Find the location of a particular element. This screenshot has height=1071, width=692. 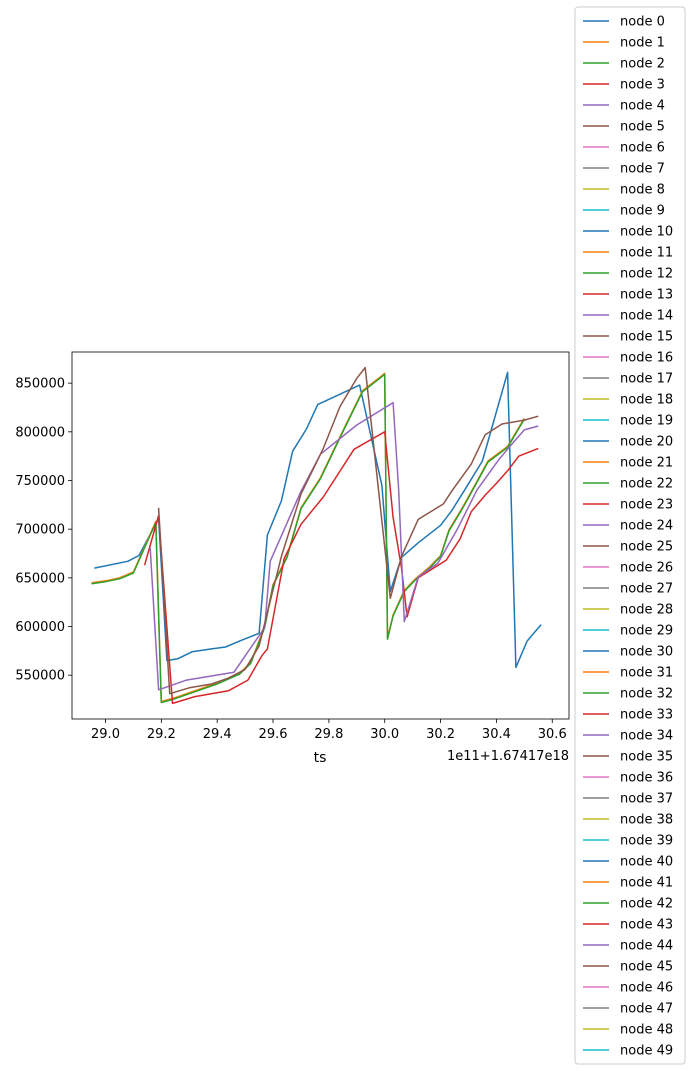

y-tick-label: 800000 is located at coordinates (40, 432).